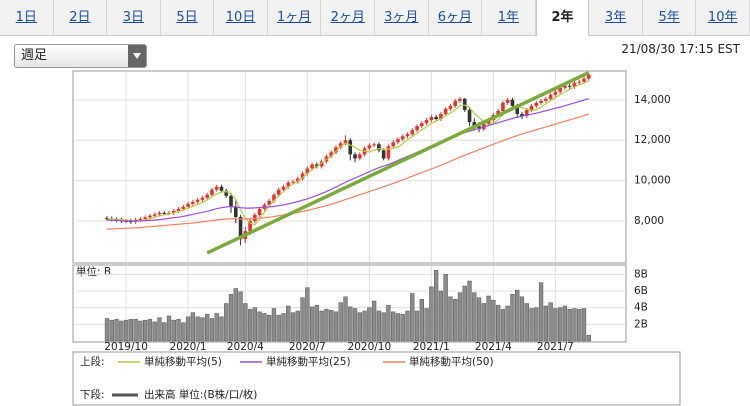  What do you see at coordinates (241, 17) in the screenshot?
I see `tab: 10日` at bounding box center [241, 17].